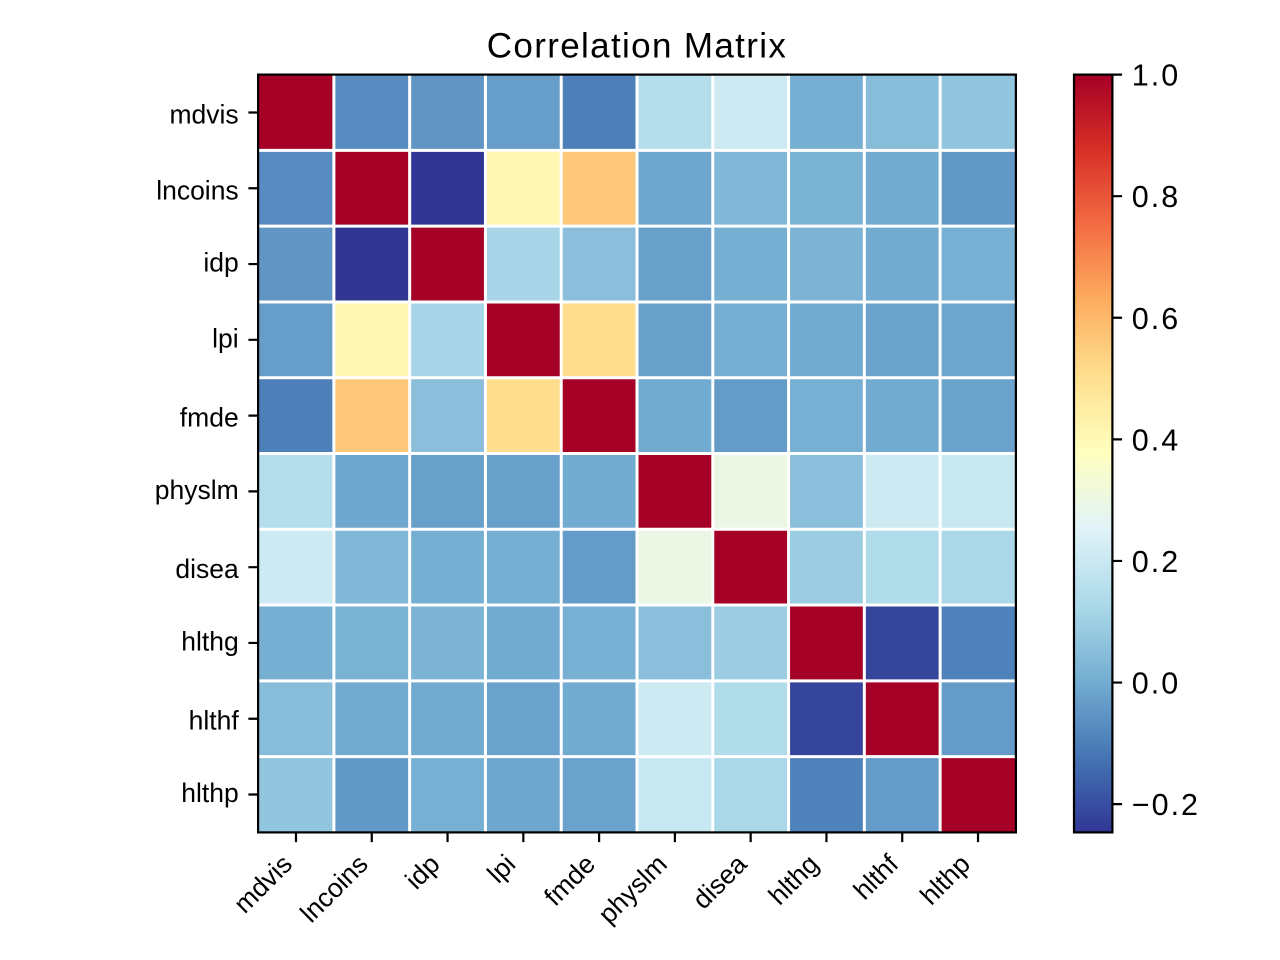 The image size is (1280, 960). Describe the element at coordinates (197, 190) in the screenshot. I see `svg-text: lncoins` at that location.